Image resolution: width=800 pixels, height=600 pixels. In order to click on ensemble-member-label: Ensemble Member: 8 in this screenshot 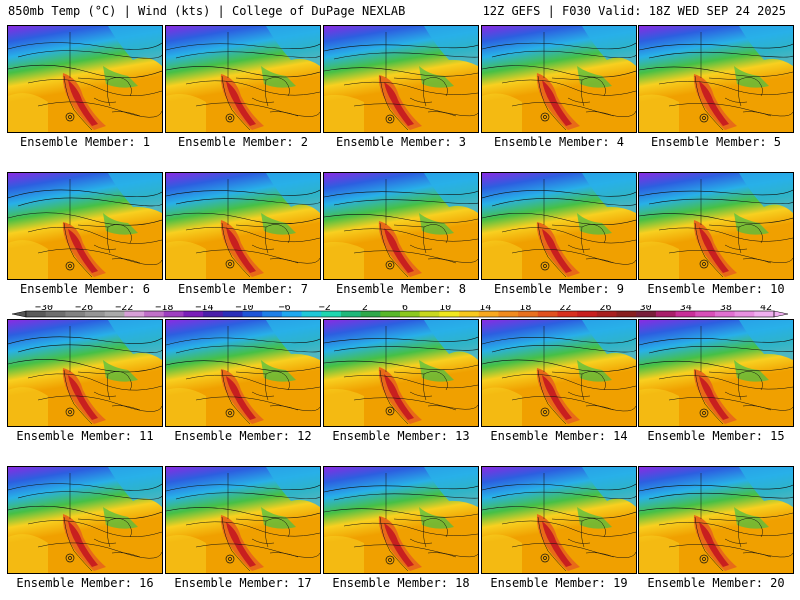, I will do `click(401, 289)`.